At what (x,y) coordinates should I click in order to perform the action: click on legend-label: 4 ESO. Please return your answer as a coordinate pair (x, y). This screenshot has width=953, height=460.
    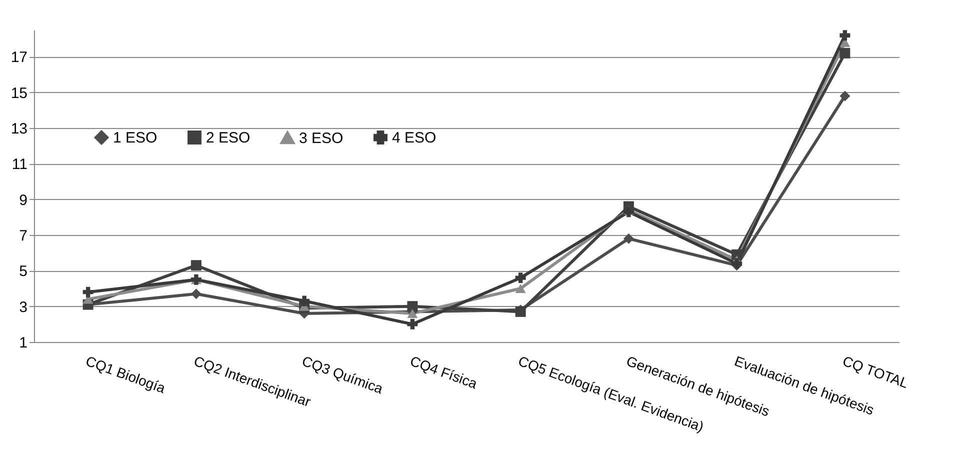
    Looking at the image, I should click on (414, 138).